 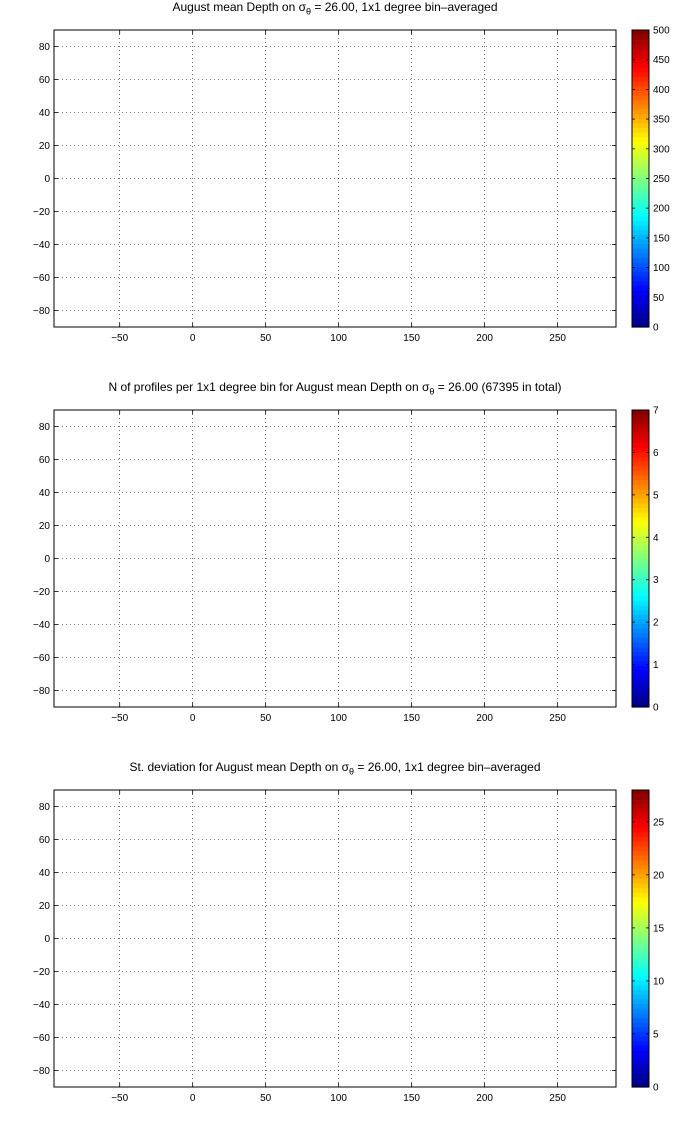 What do you see at coordinates (656, 665) in the screenshot?
I see `colorbar-tick-label: 1` at bounding box center [656, 665].